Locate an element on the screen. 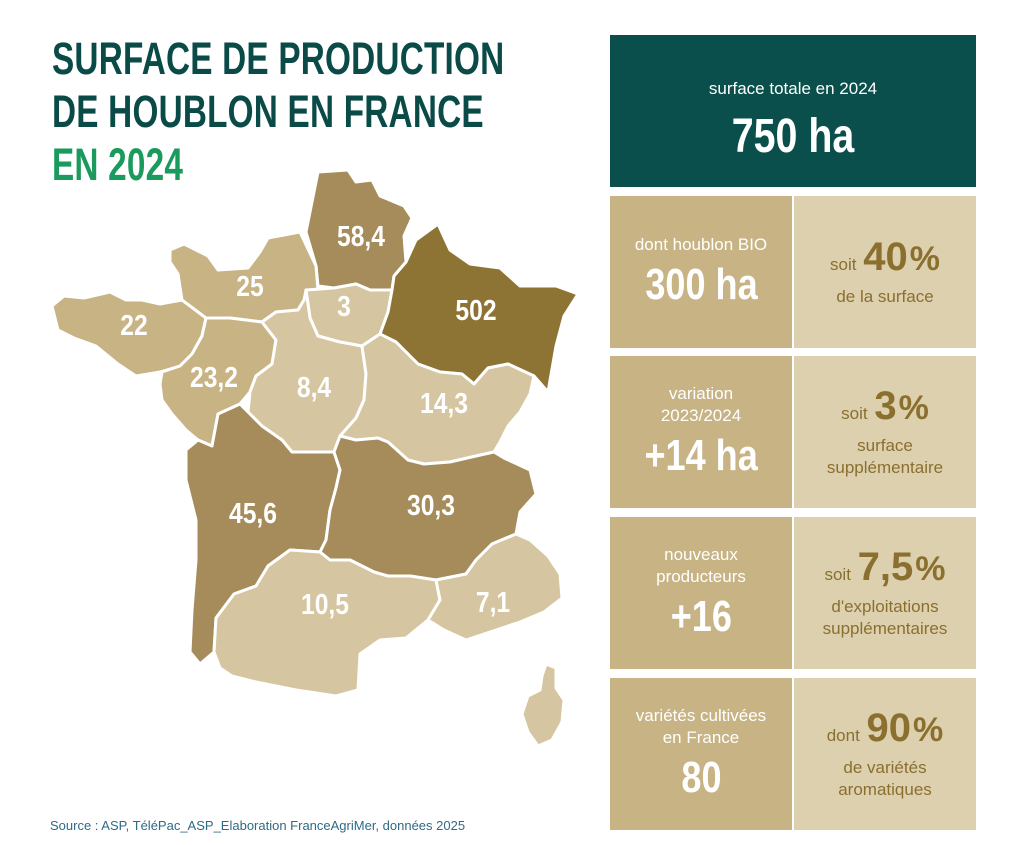  total-surface-panel: surface totale en 2024 750 ha is located at coordinates (793, 111).